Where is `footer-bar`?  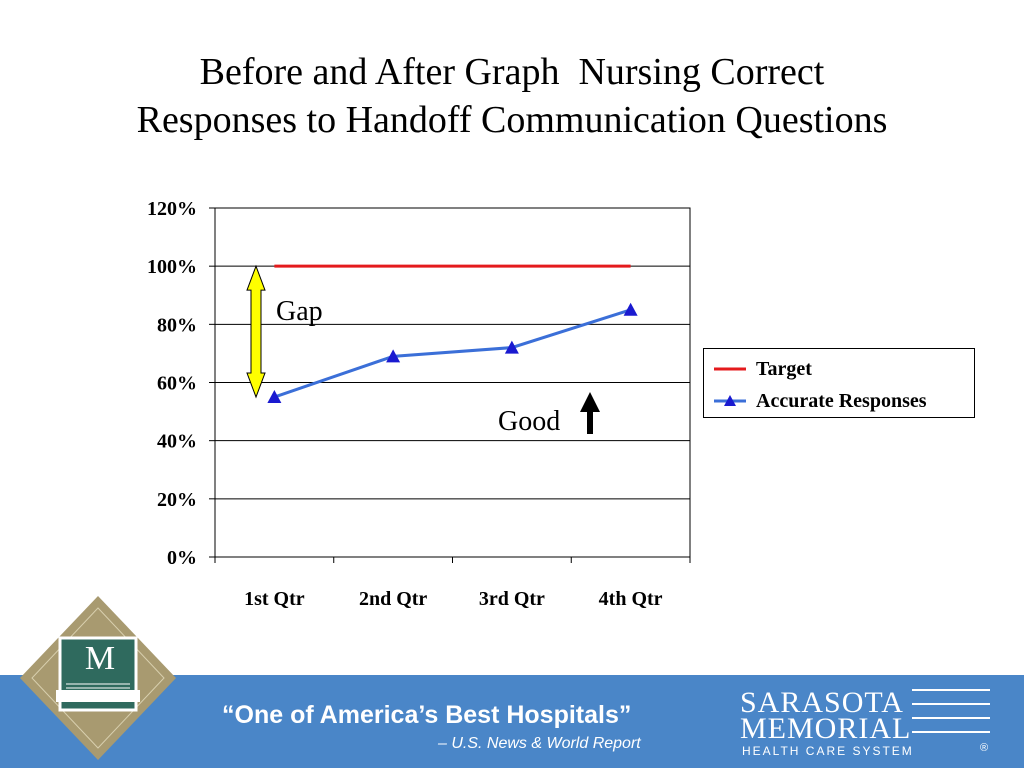 footer-bar is located at coordinates (512, 721).